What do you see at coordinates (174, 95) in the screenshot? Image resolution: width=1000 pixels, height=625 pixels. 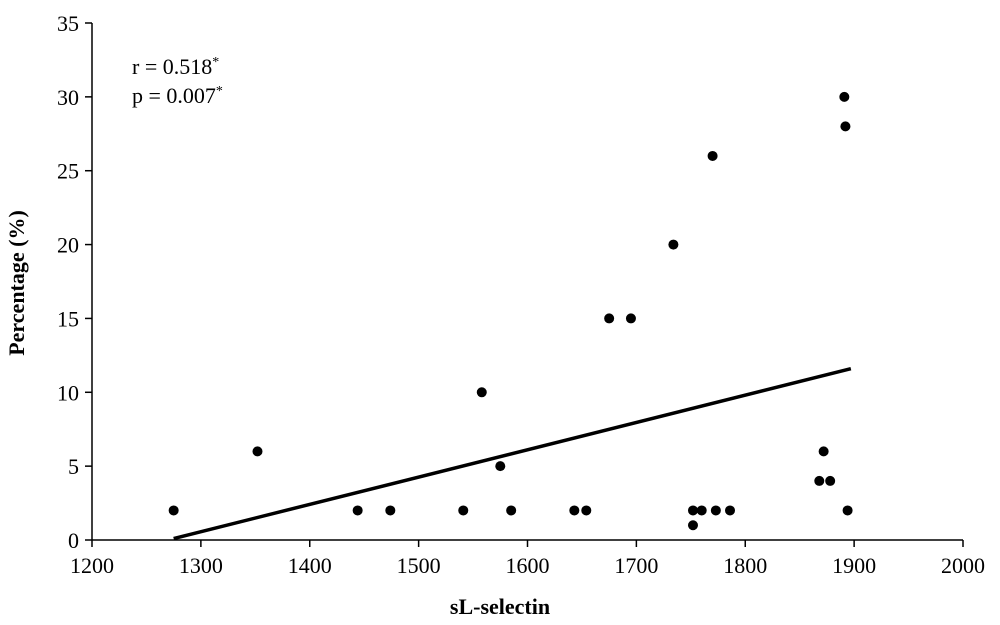 I see `p-annotation-text: p = 0.007` at bounding box center [174, 95].